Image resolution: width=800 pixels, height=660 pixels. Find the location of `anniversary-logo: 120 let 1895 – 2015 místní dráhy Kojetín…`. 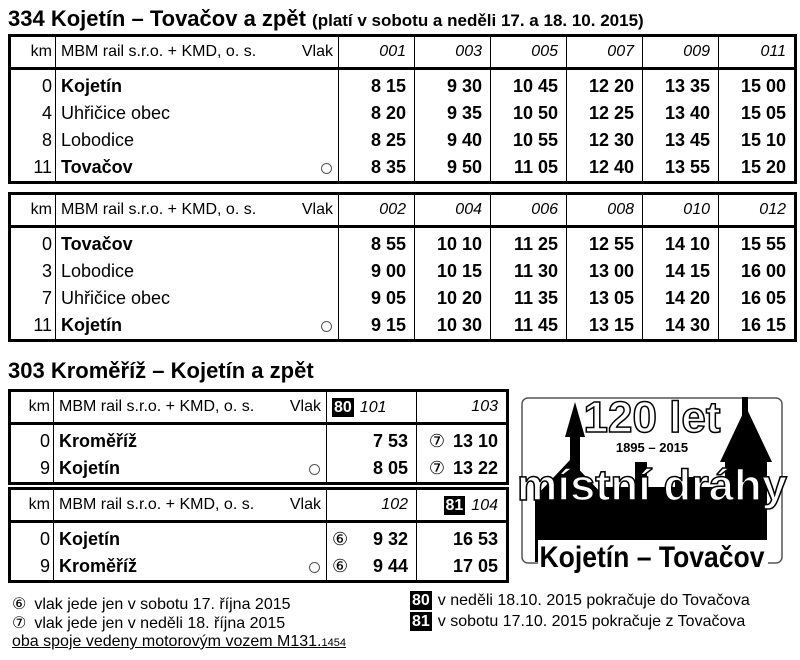

anniversary-logo: 120 let 1895 – 2015 místní dráhy Kojetín… is located at coordinates (652, 483).